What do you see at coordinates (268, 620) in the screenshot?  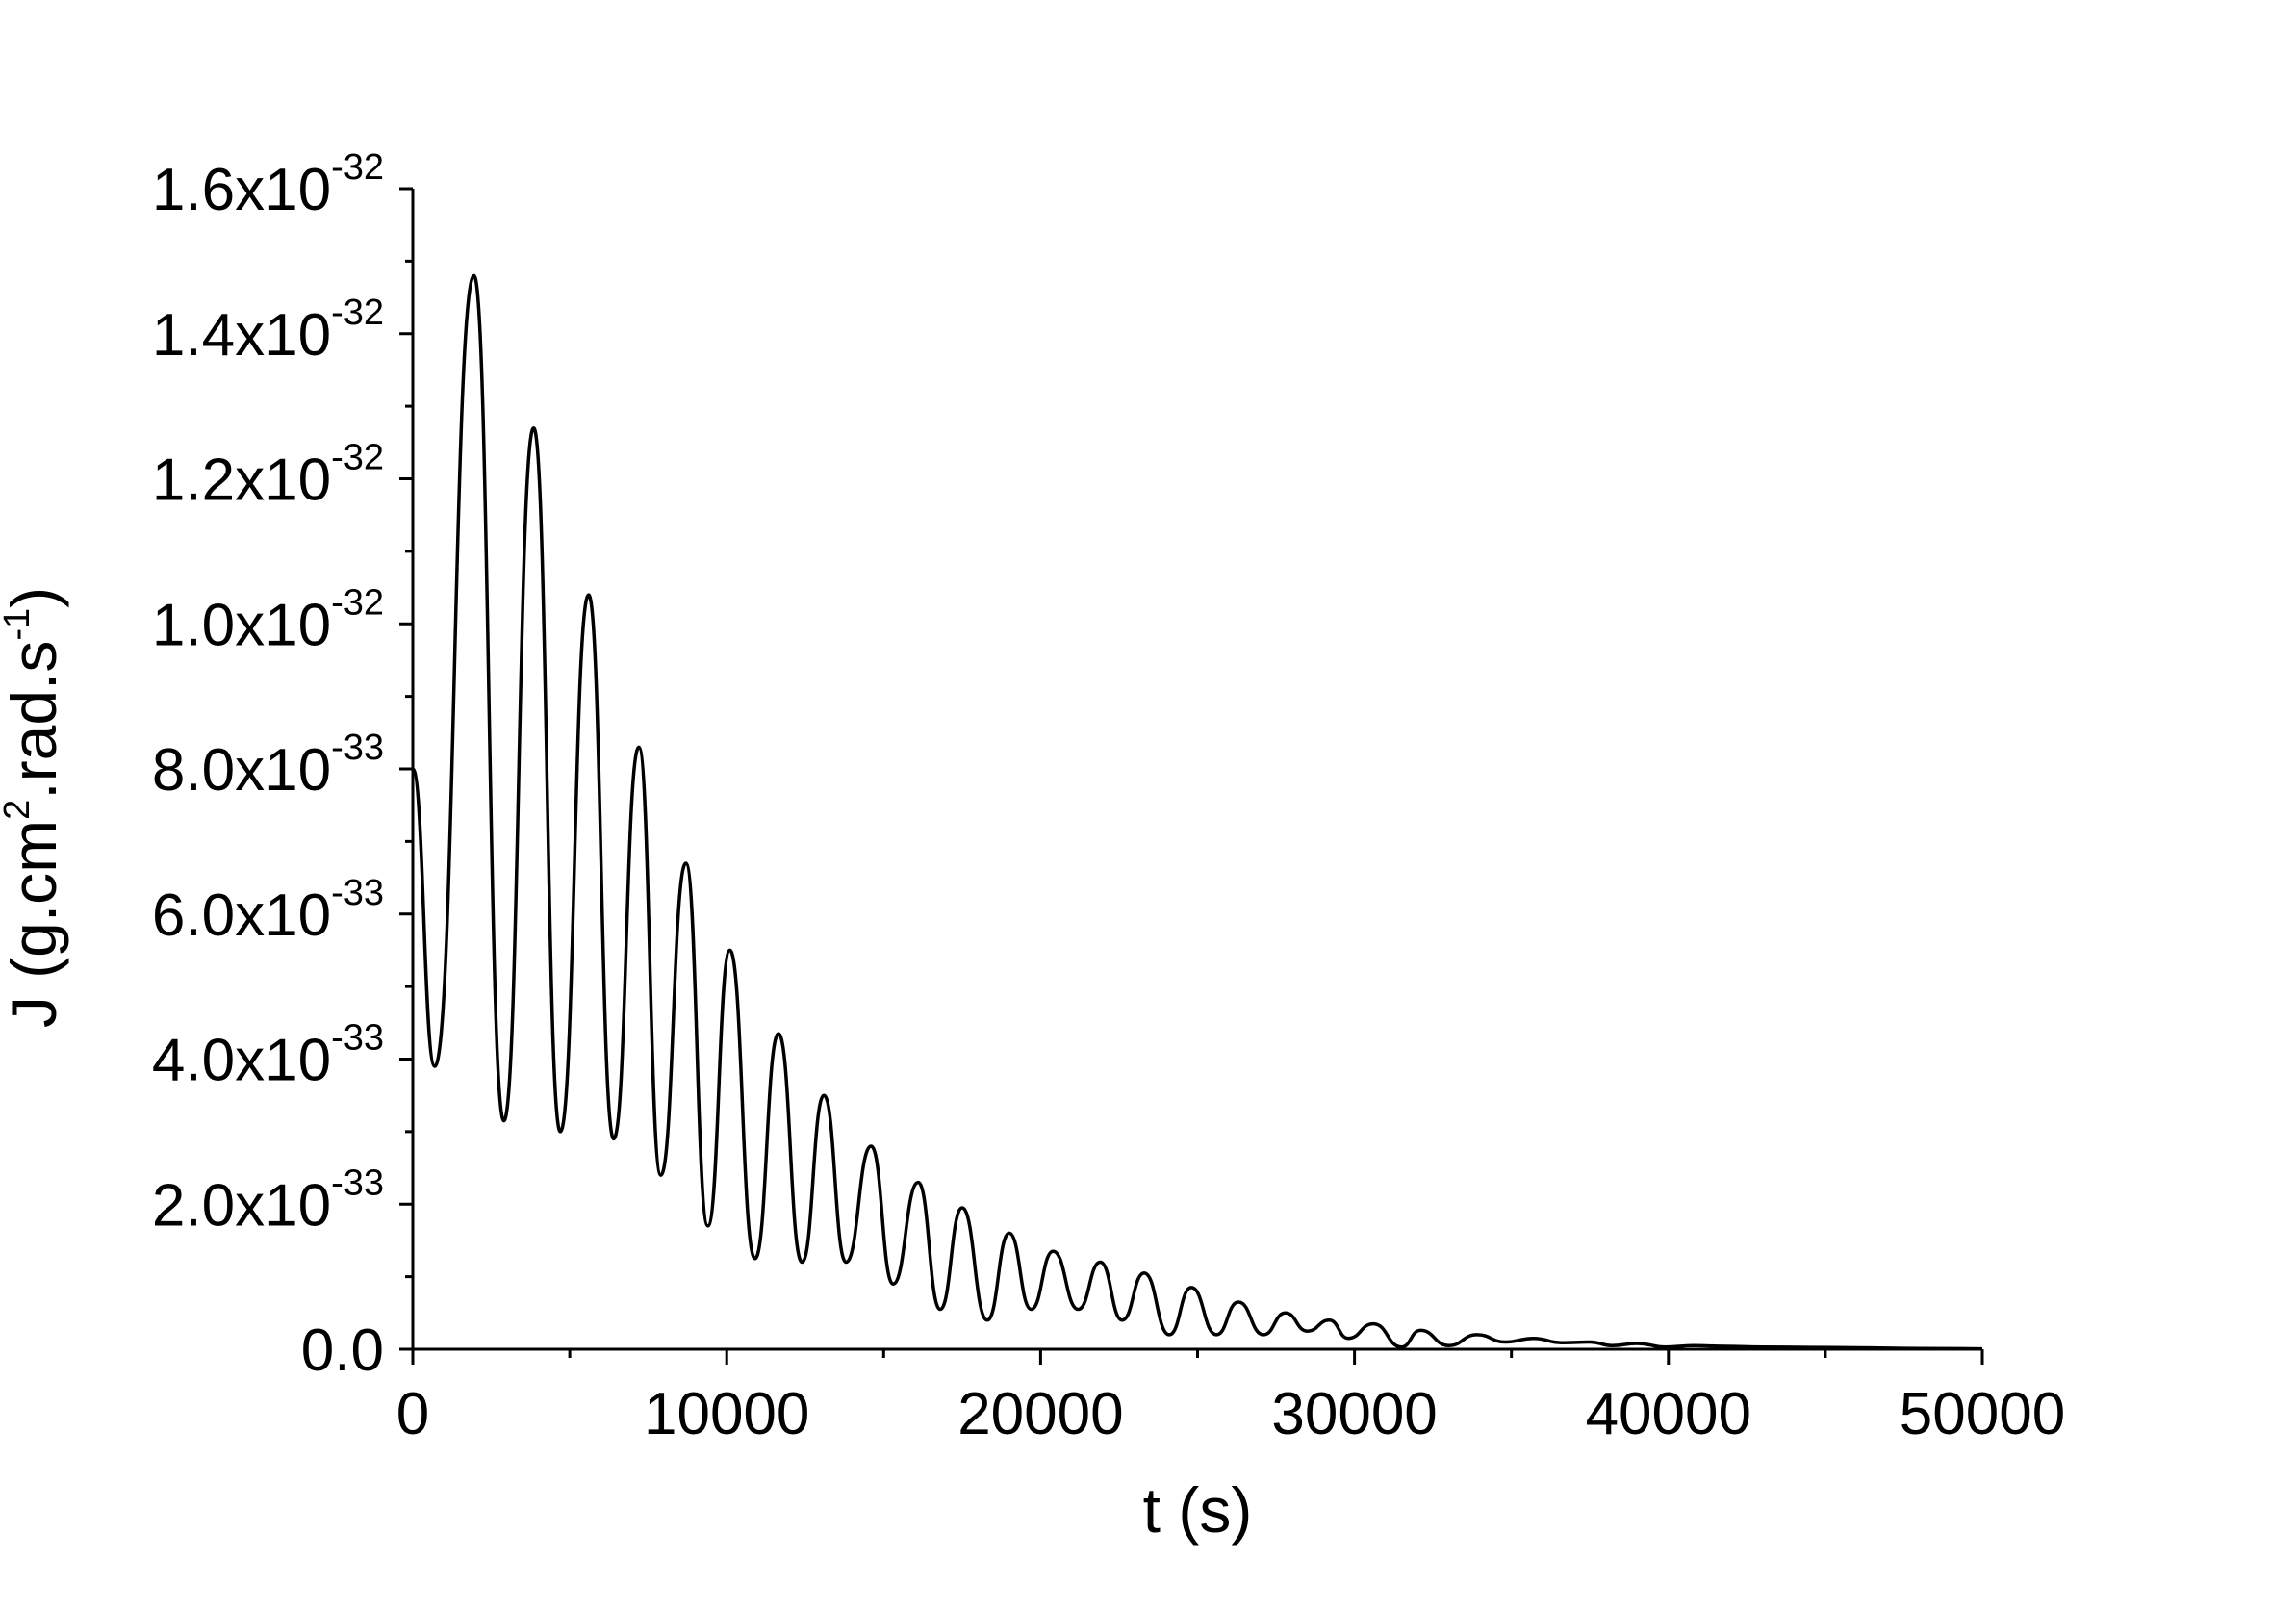 I see `y-tick-label: 1.0x10⁻³²` at bounding box center [268, 620].